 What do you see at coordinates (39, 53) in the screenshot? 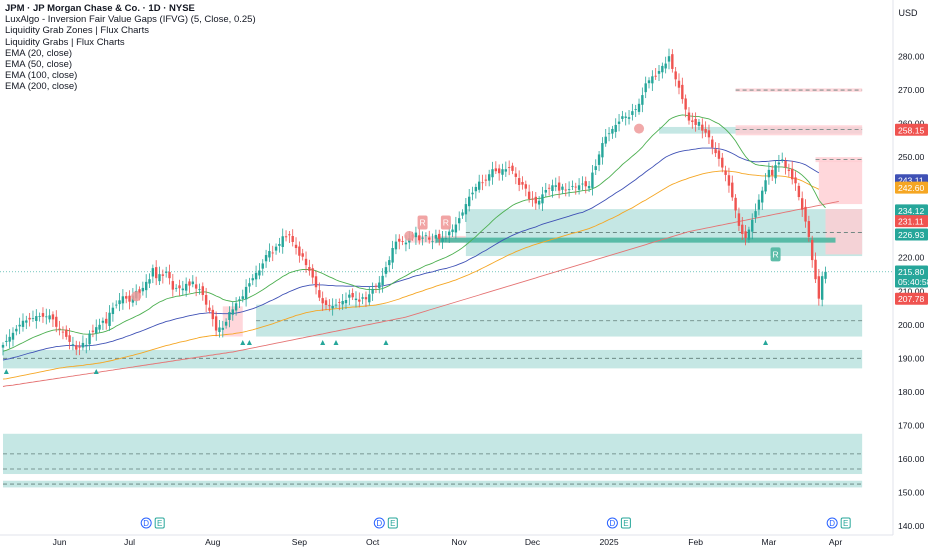
I see `indicator-ema20: EMA (20, close)` at bounding box center [39, 53].